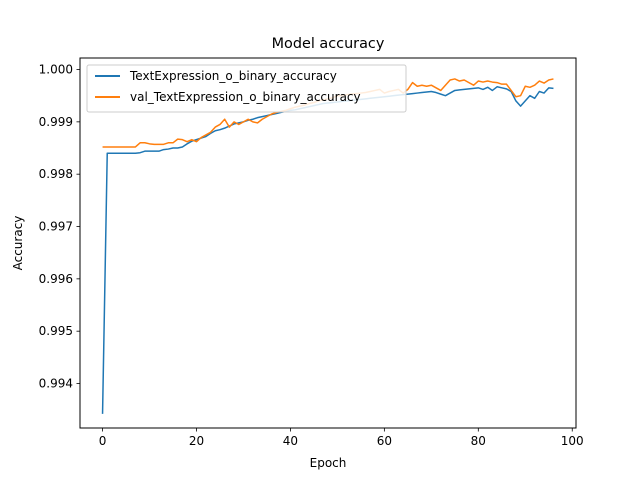 The height and width of the screenshot is (484, 640). Describe the element at coordinates (103, 441) in the screenshot. I see `x-tick-label: 0` at that location.